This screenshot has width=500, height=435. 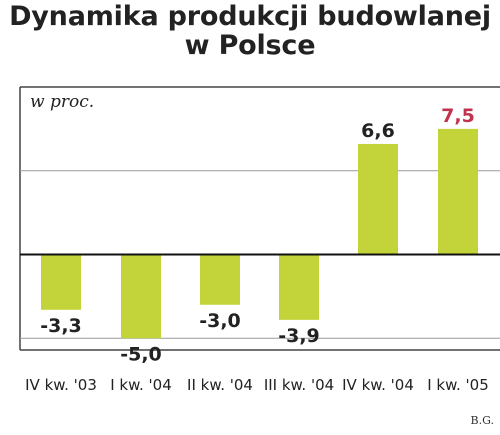 I want to click on bar-value-label: -3,9, so click(x=299, y=336).